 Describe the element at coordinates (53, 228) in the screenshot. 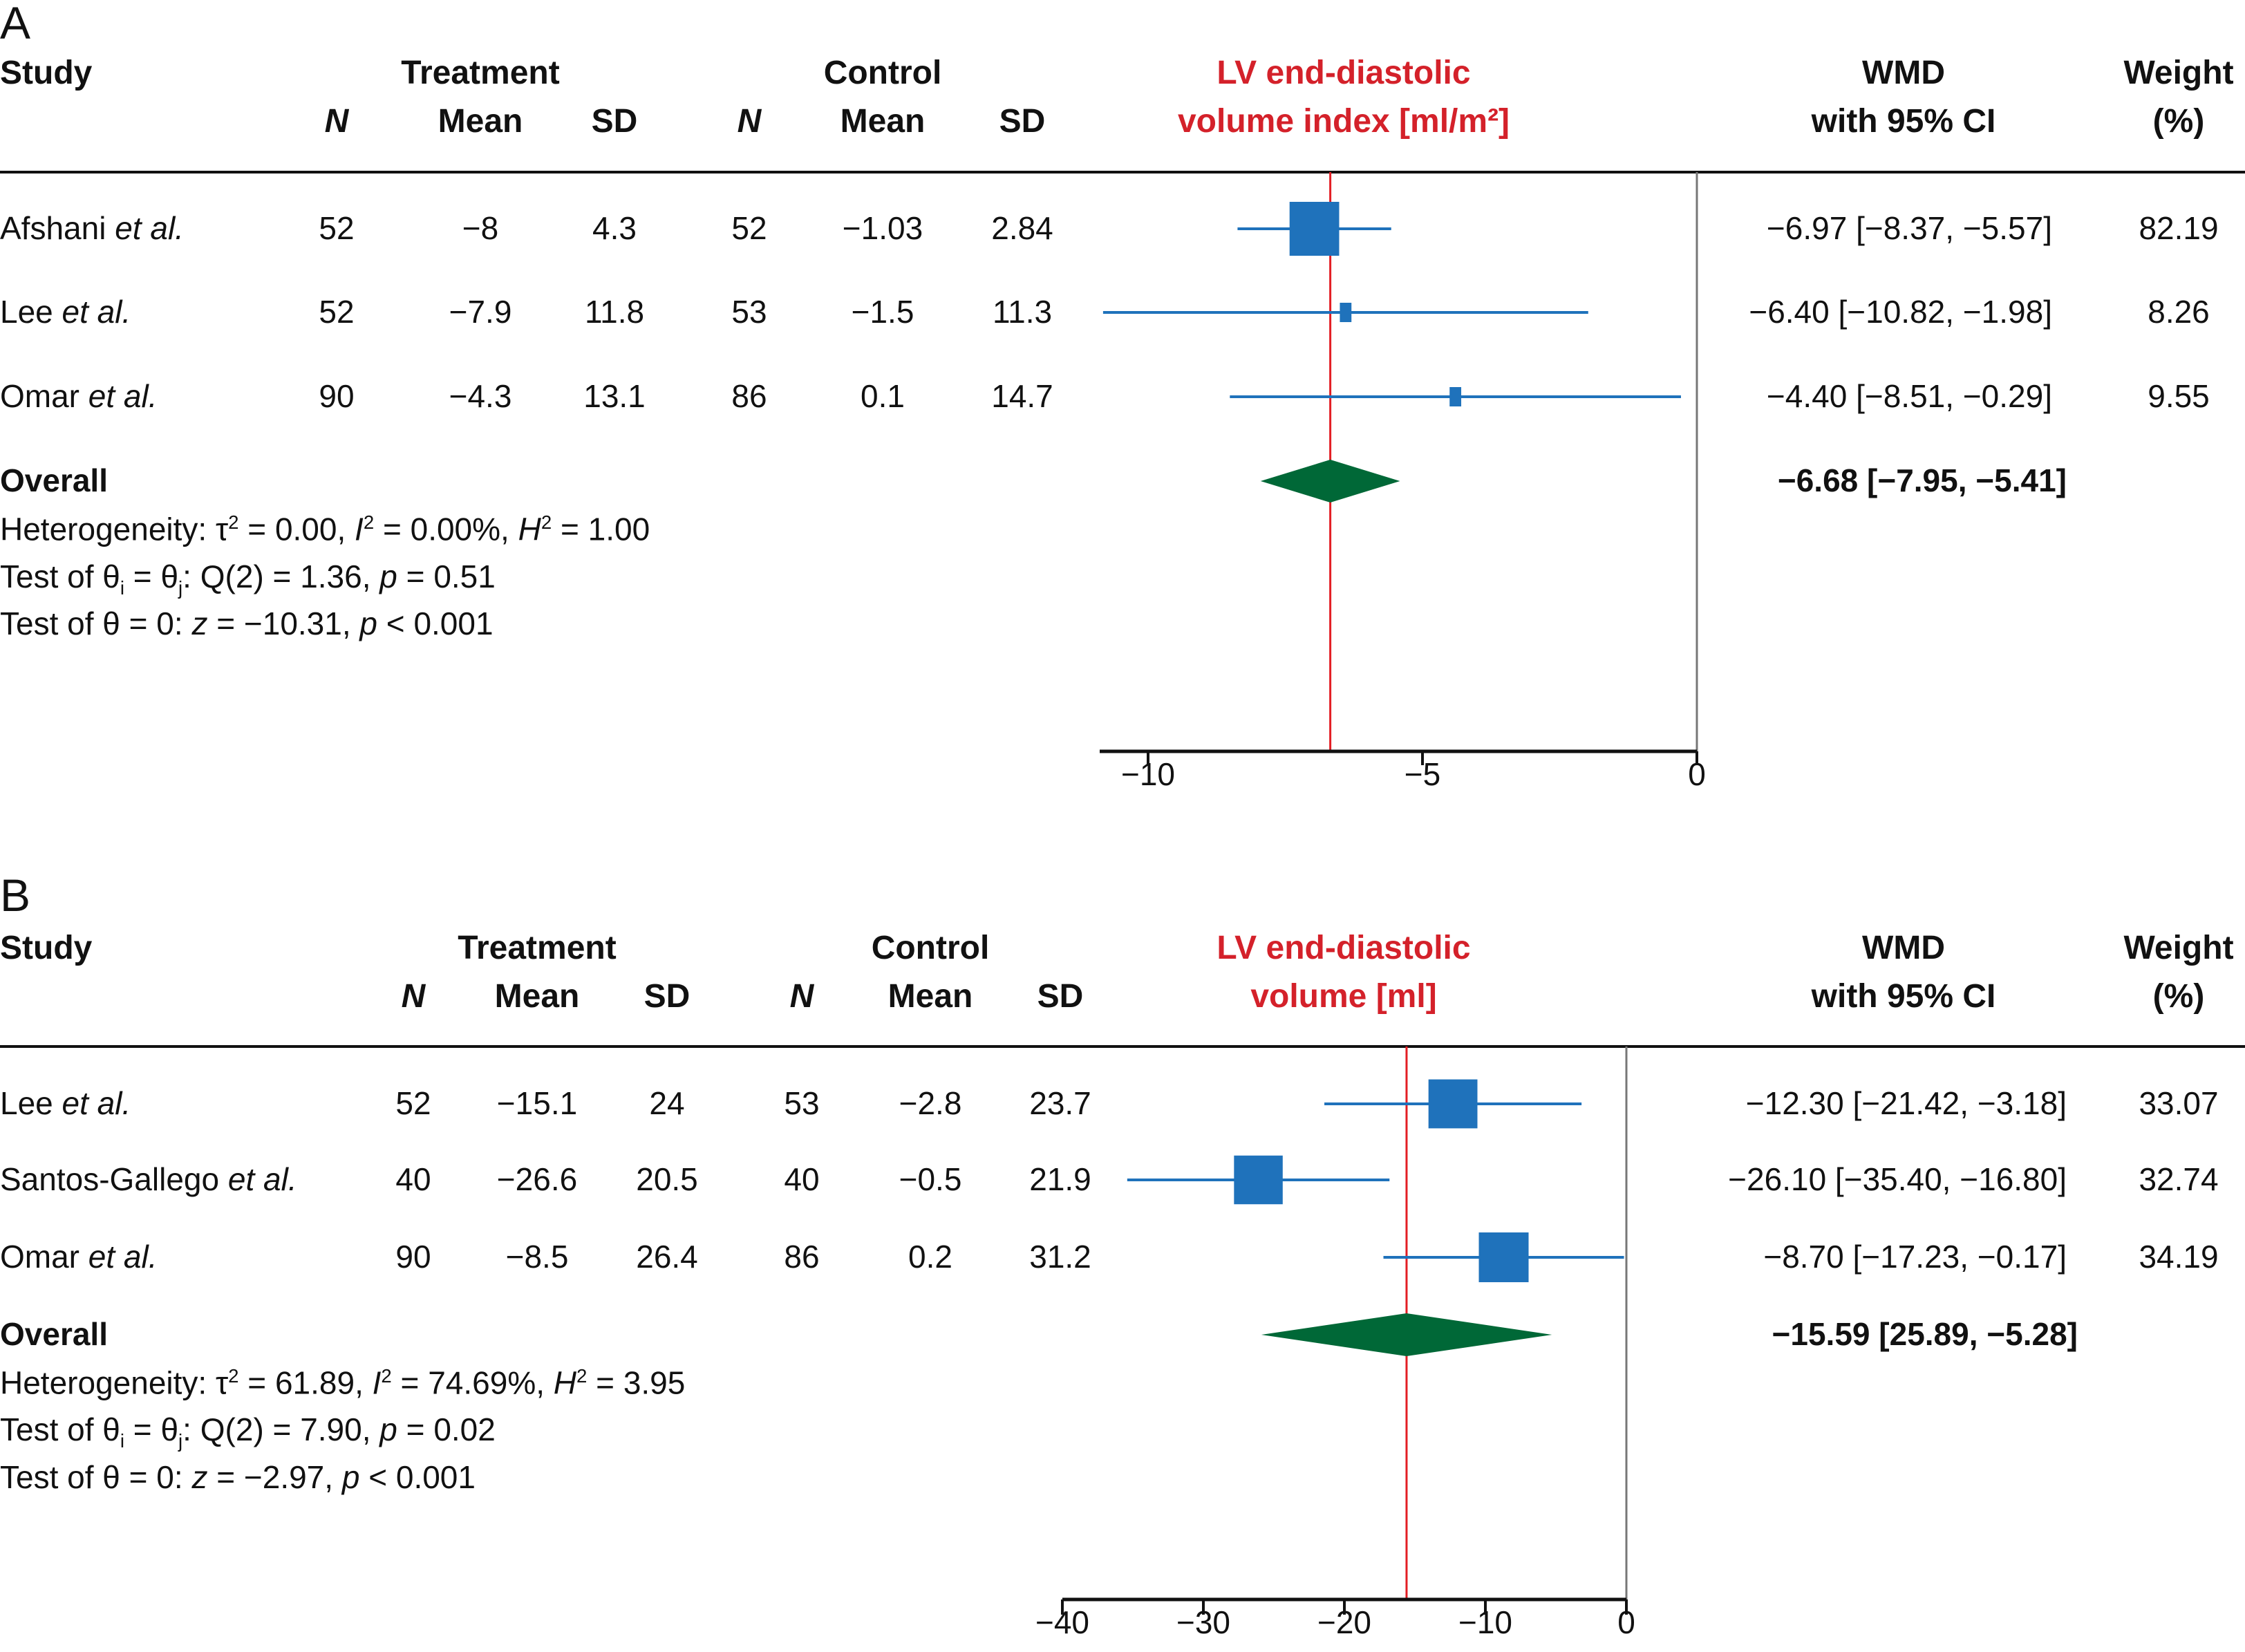

I see `study-author: Afshani` at that location.